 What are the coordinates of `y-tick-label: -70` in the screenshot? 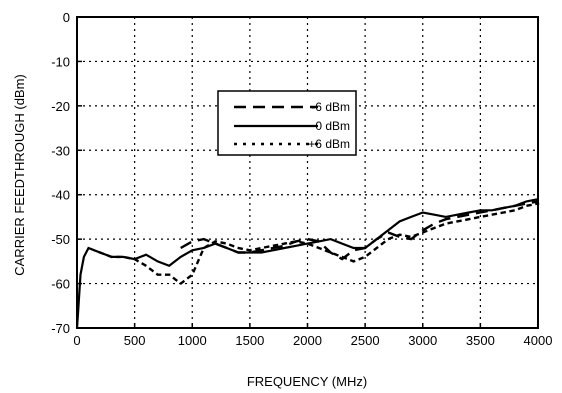 It's located at (60, 328).